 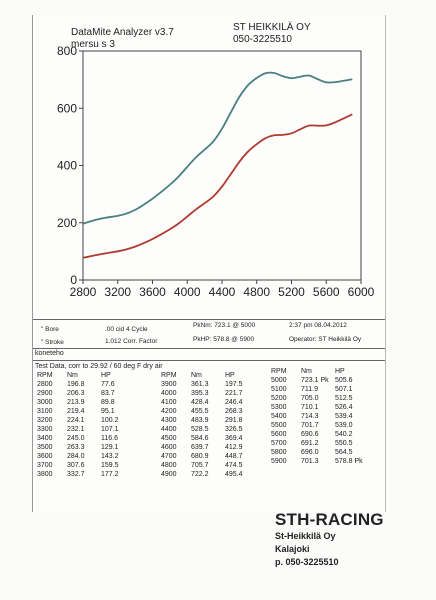 What do you see at coordinates (45, 420) in the screenshot?
I see `table-cell: 3200` at bounding box center [45, 420].